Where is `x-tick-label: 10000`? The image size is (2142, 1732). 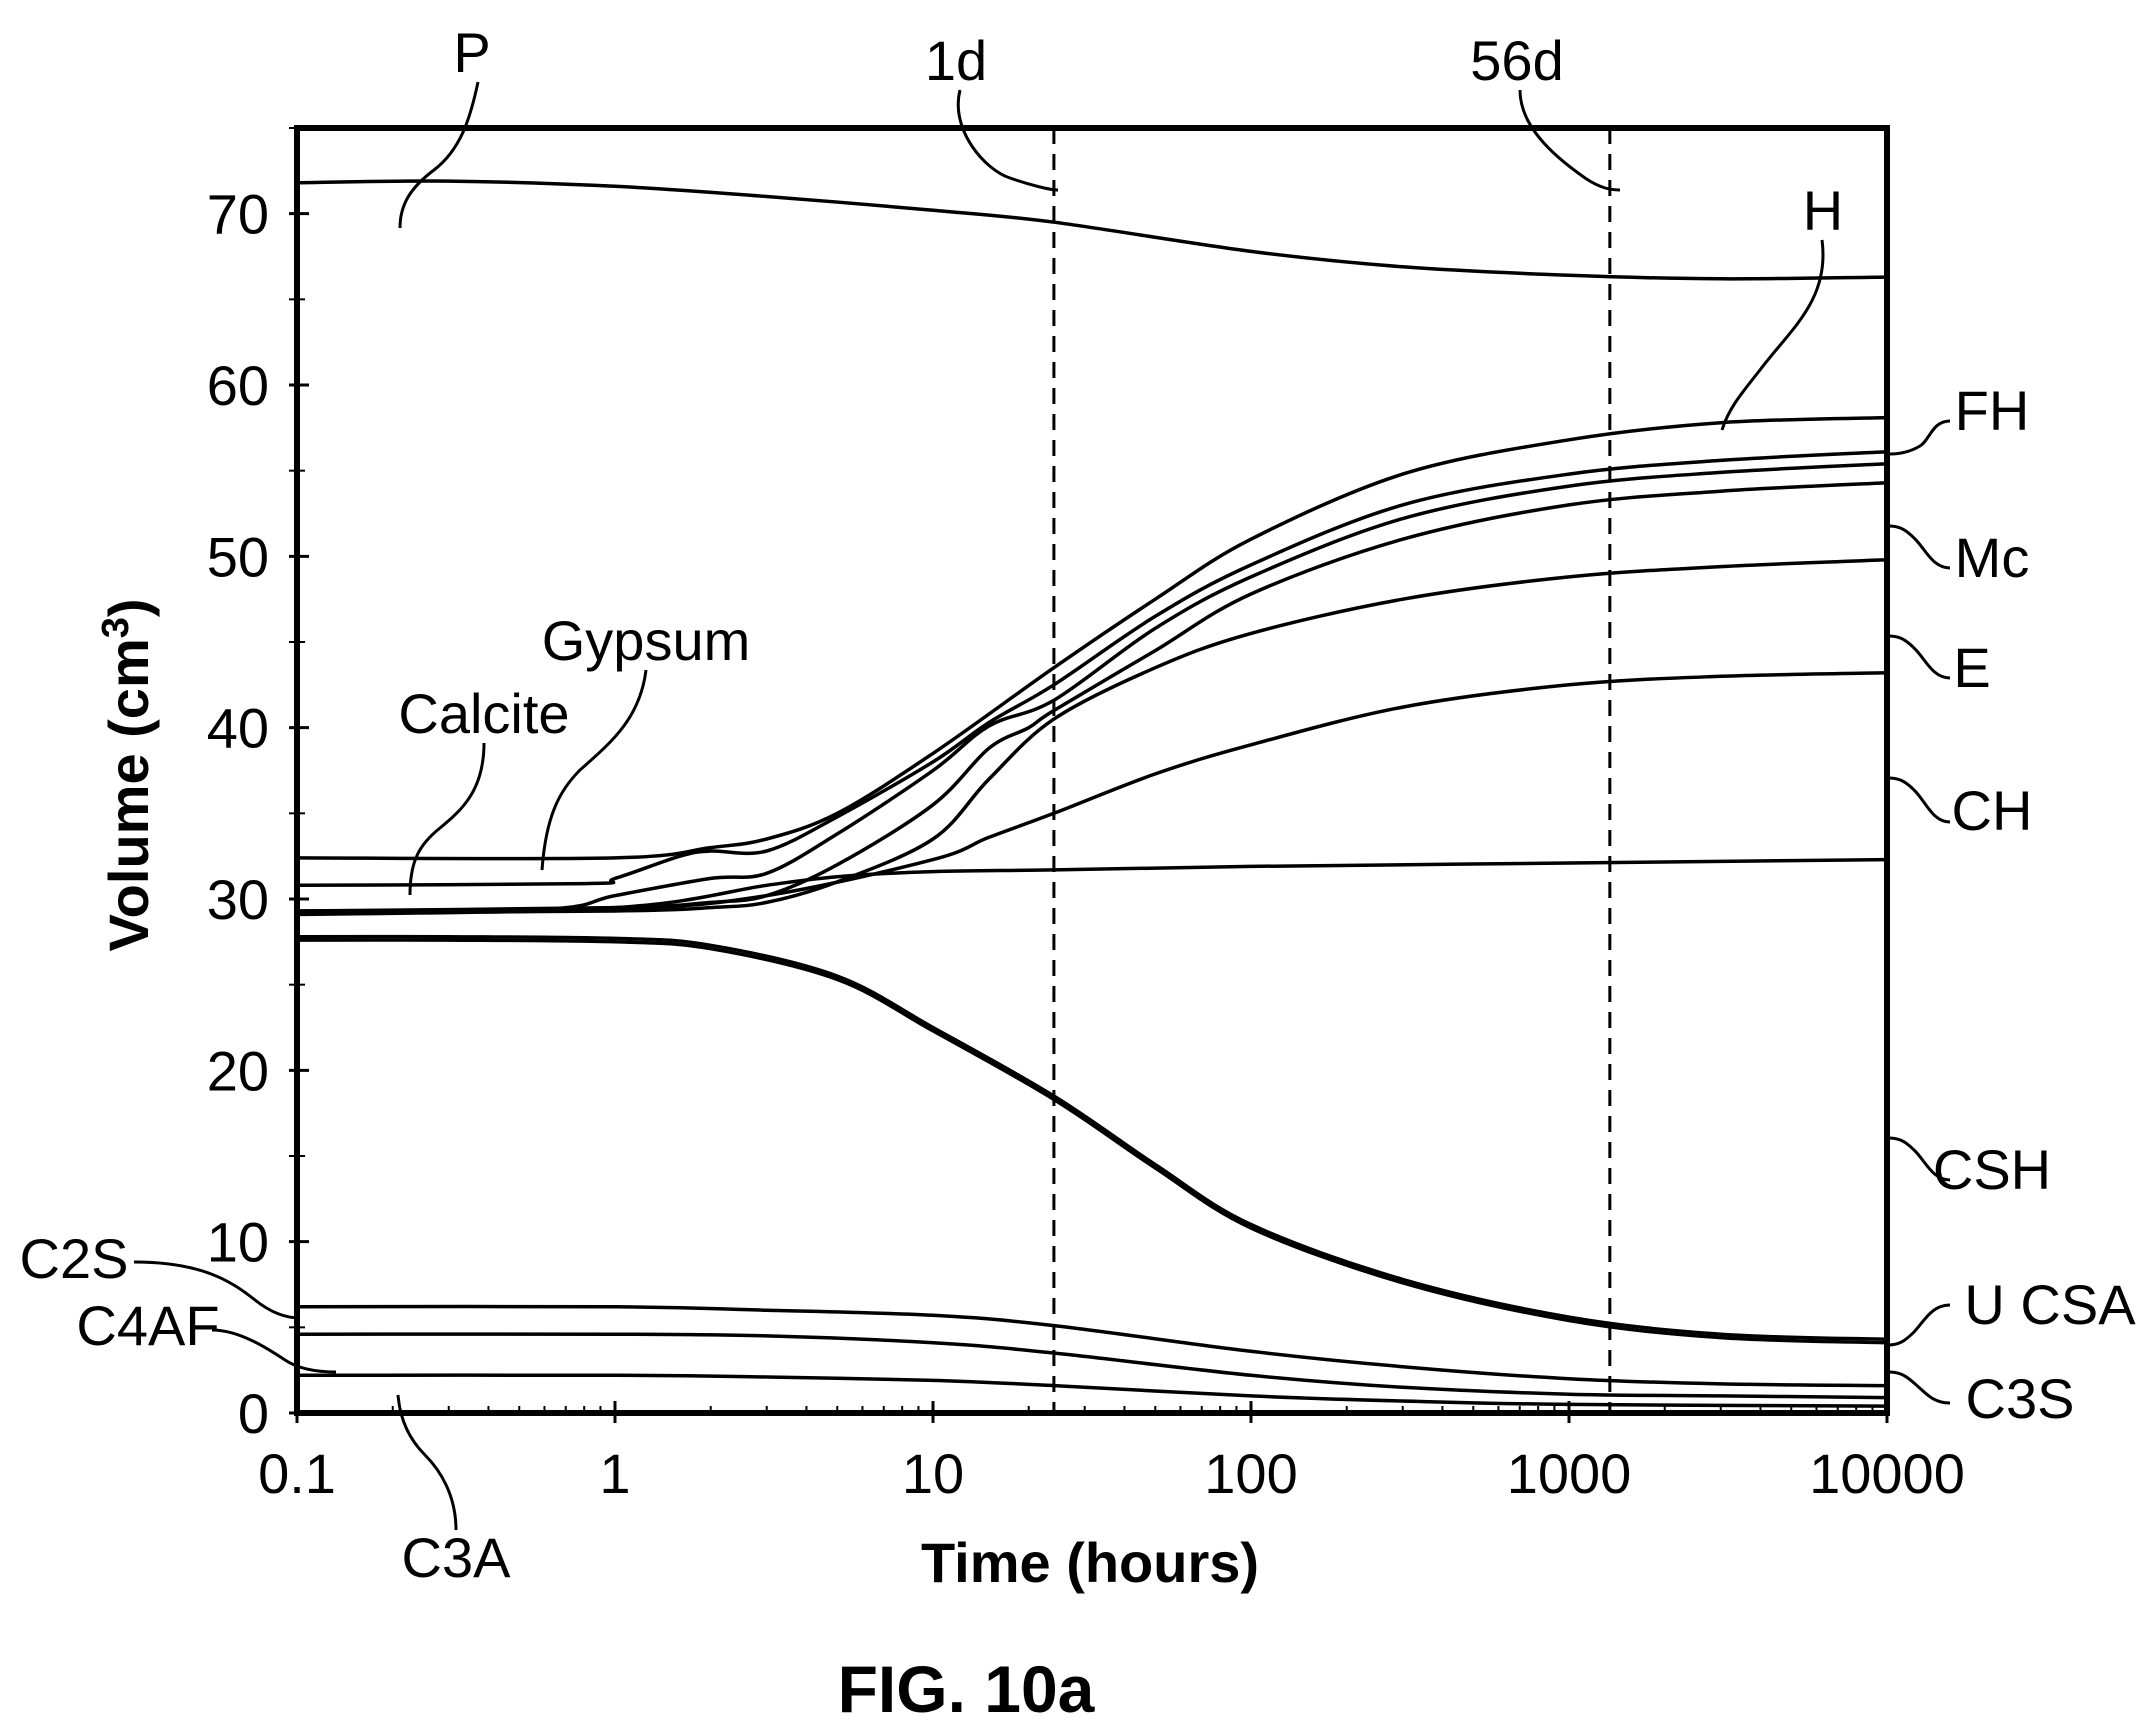
x-tick-label: 10000 is located at coordinates (1887, 1473).